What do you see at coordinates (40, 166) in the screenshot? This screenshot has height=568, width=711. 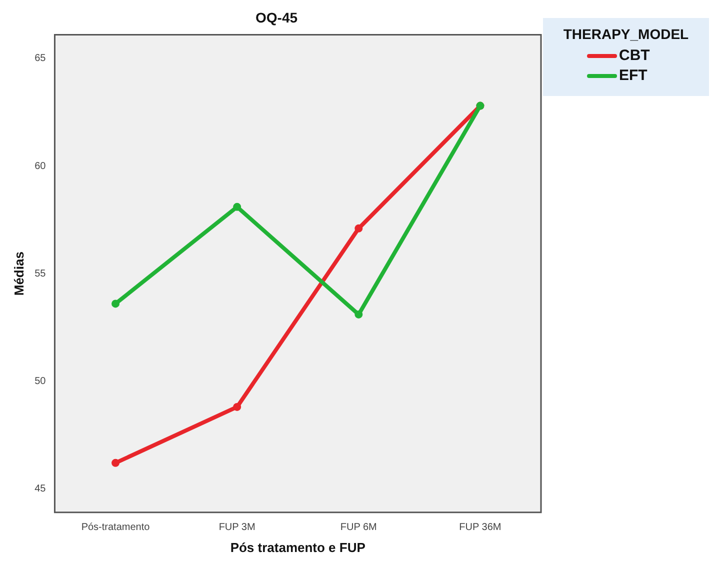 I see `y-tick-label: 60` at bounding box center [40, 166].